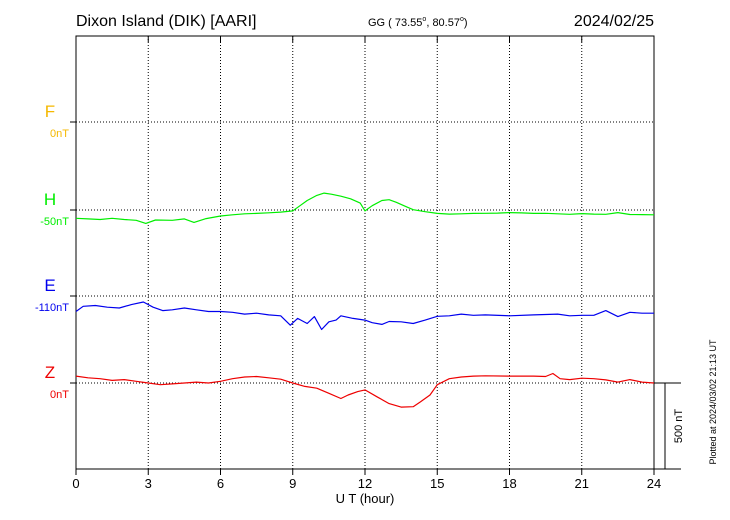 The height and width of the screenshot is (520, 730). Describe the element at coordinates (54, 222) in the screenshot. I see `series-baseline-label-h: -50nT` at that location.